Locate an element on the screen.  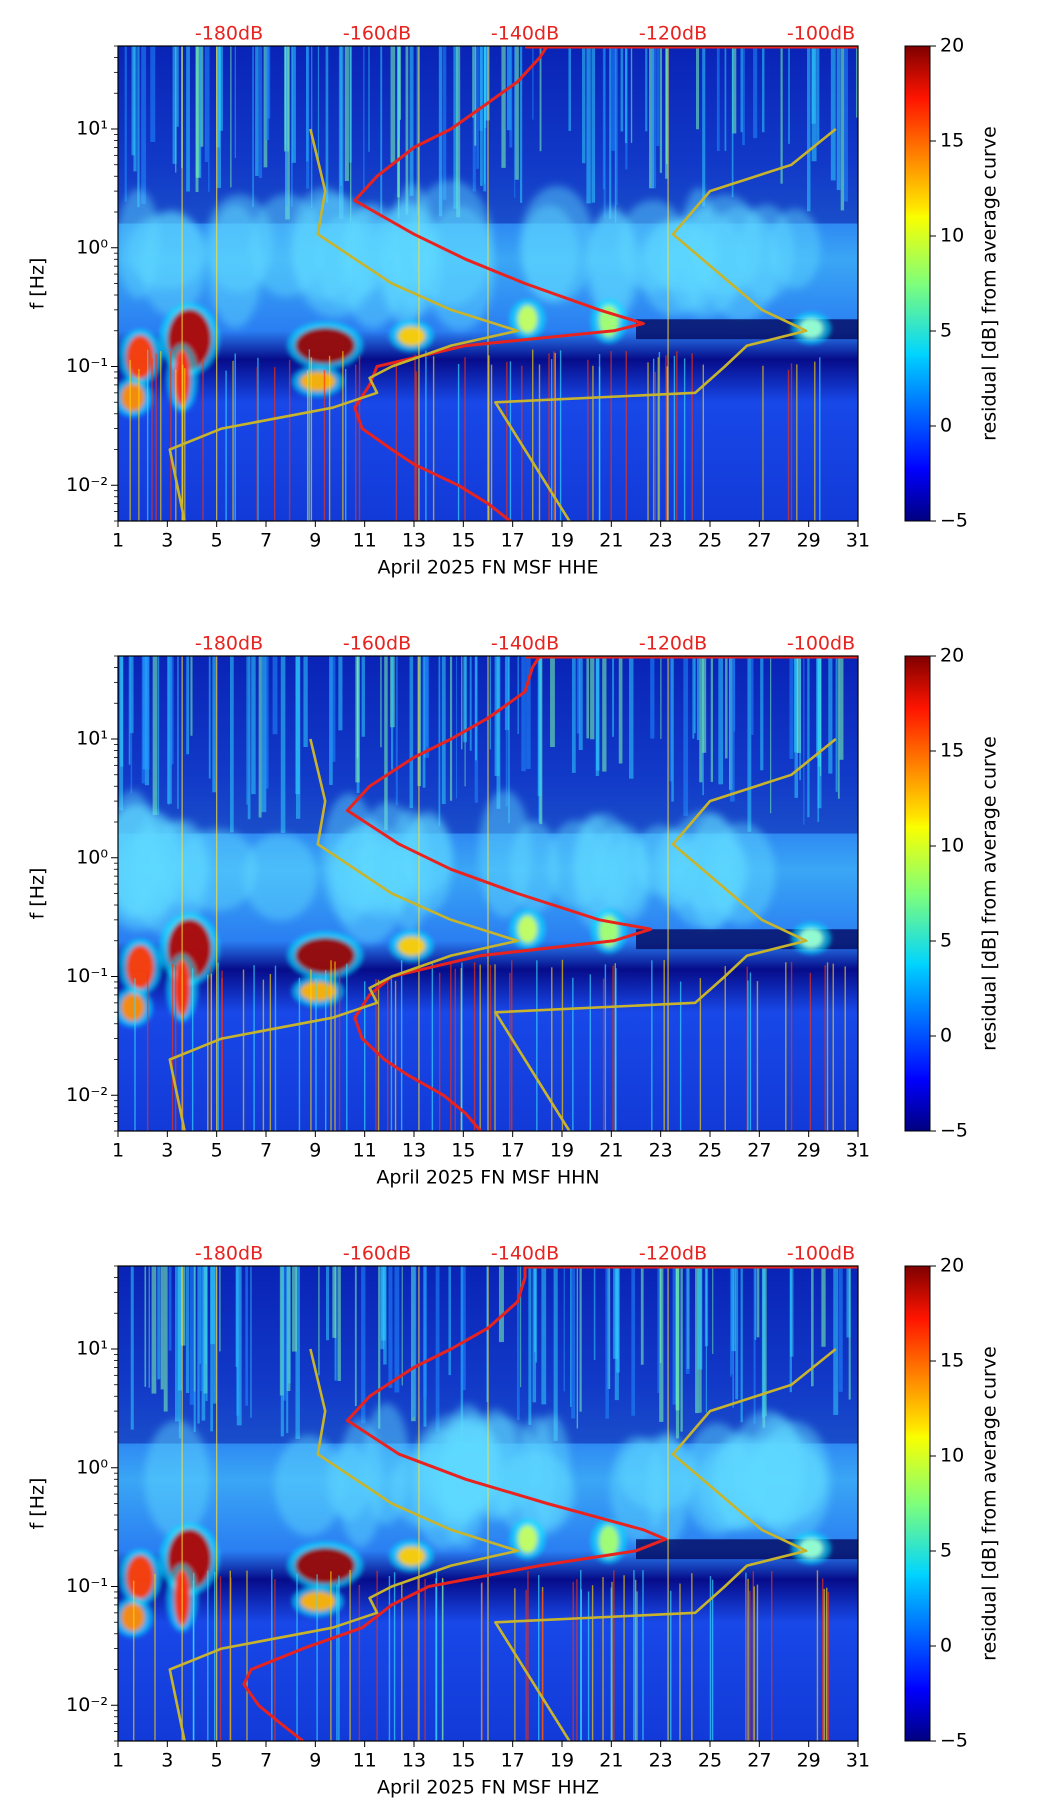
colorbar-tick-label: 5 is located at coordinates (946, 941).